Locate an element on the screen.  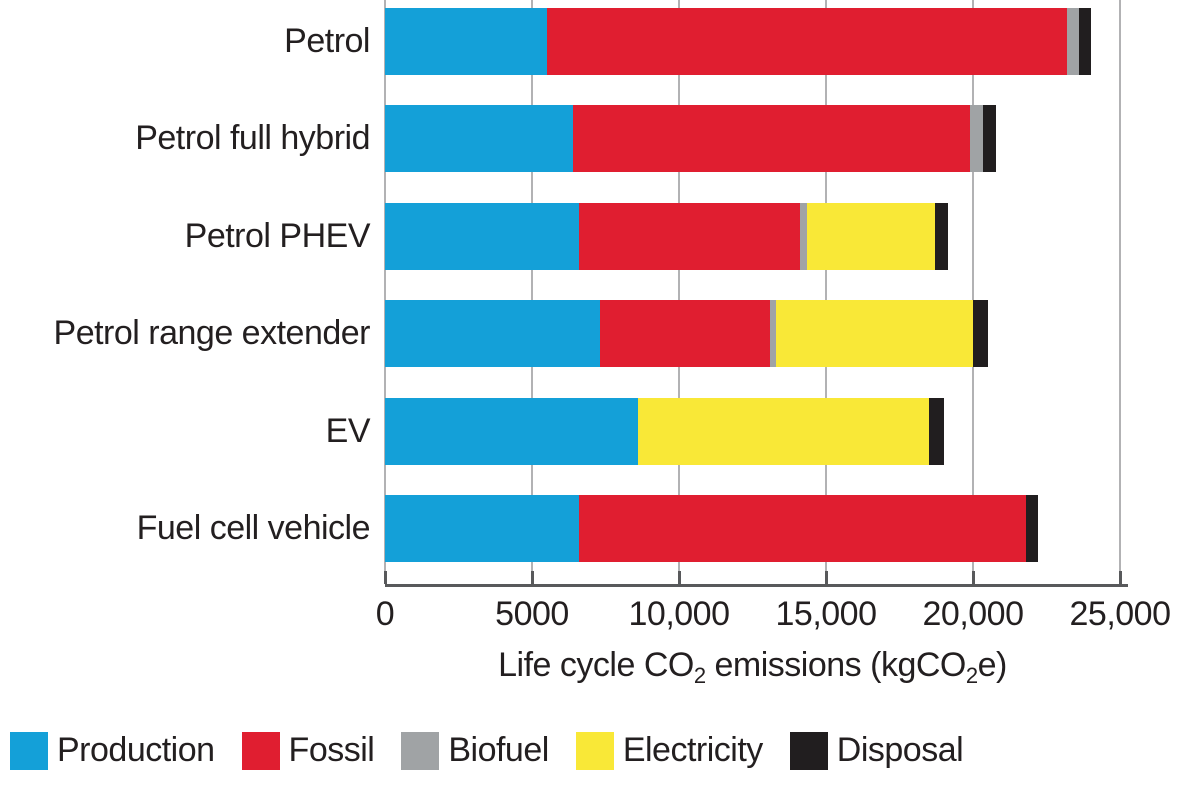
legend-label: Fossil is located at coordinates (331, 750).